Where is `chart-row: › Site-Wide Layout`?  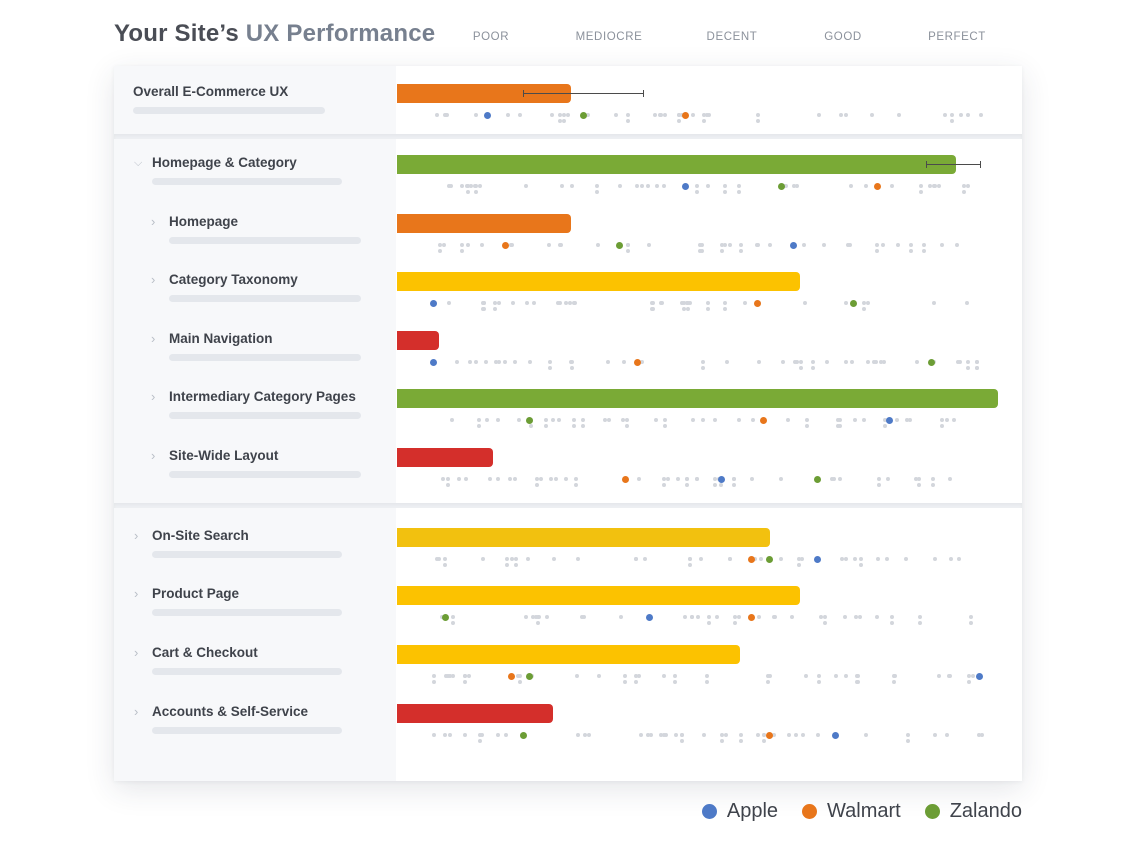 chart-row: › Site-Wide Layout is located at coordinates (568, 477).